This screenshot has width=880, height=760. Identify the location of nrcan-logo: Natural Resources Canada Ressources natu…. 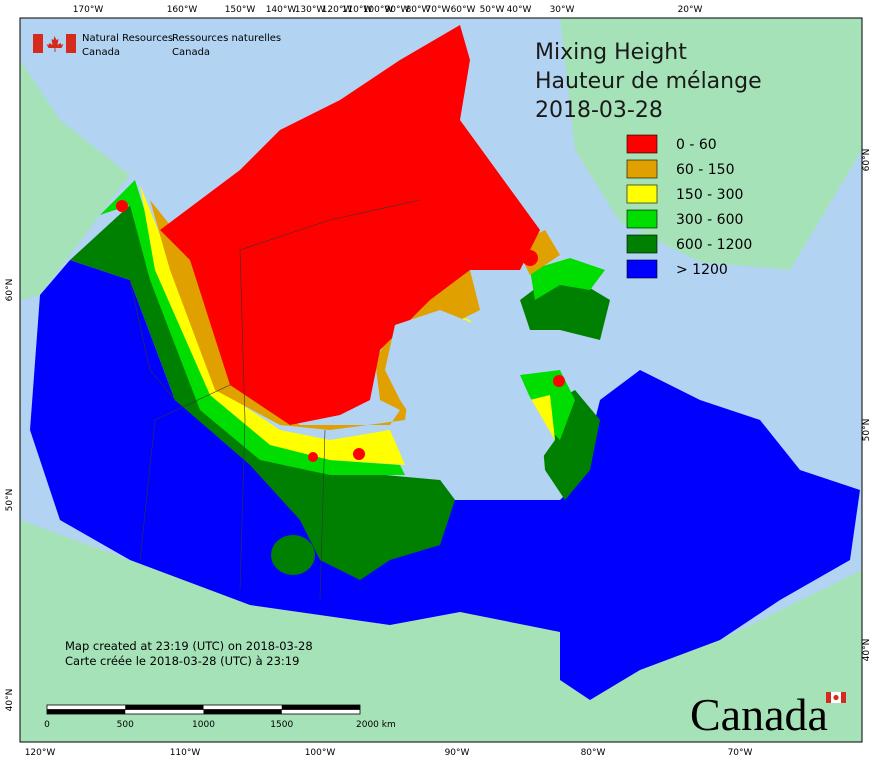
(157, 45).